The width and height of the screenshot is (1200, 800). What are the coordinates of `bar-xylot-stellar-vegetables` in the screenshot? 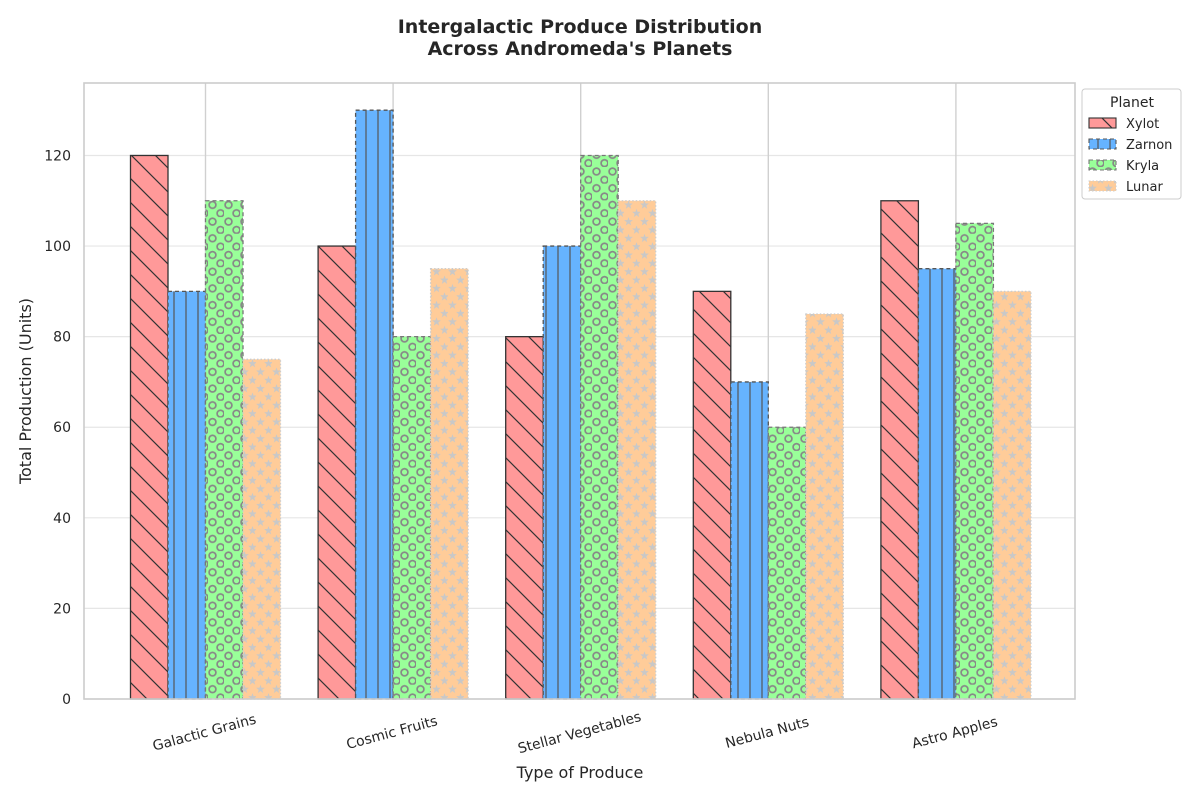 It's located at (524, 517).